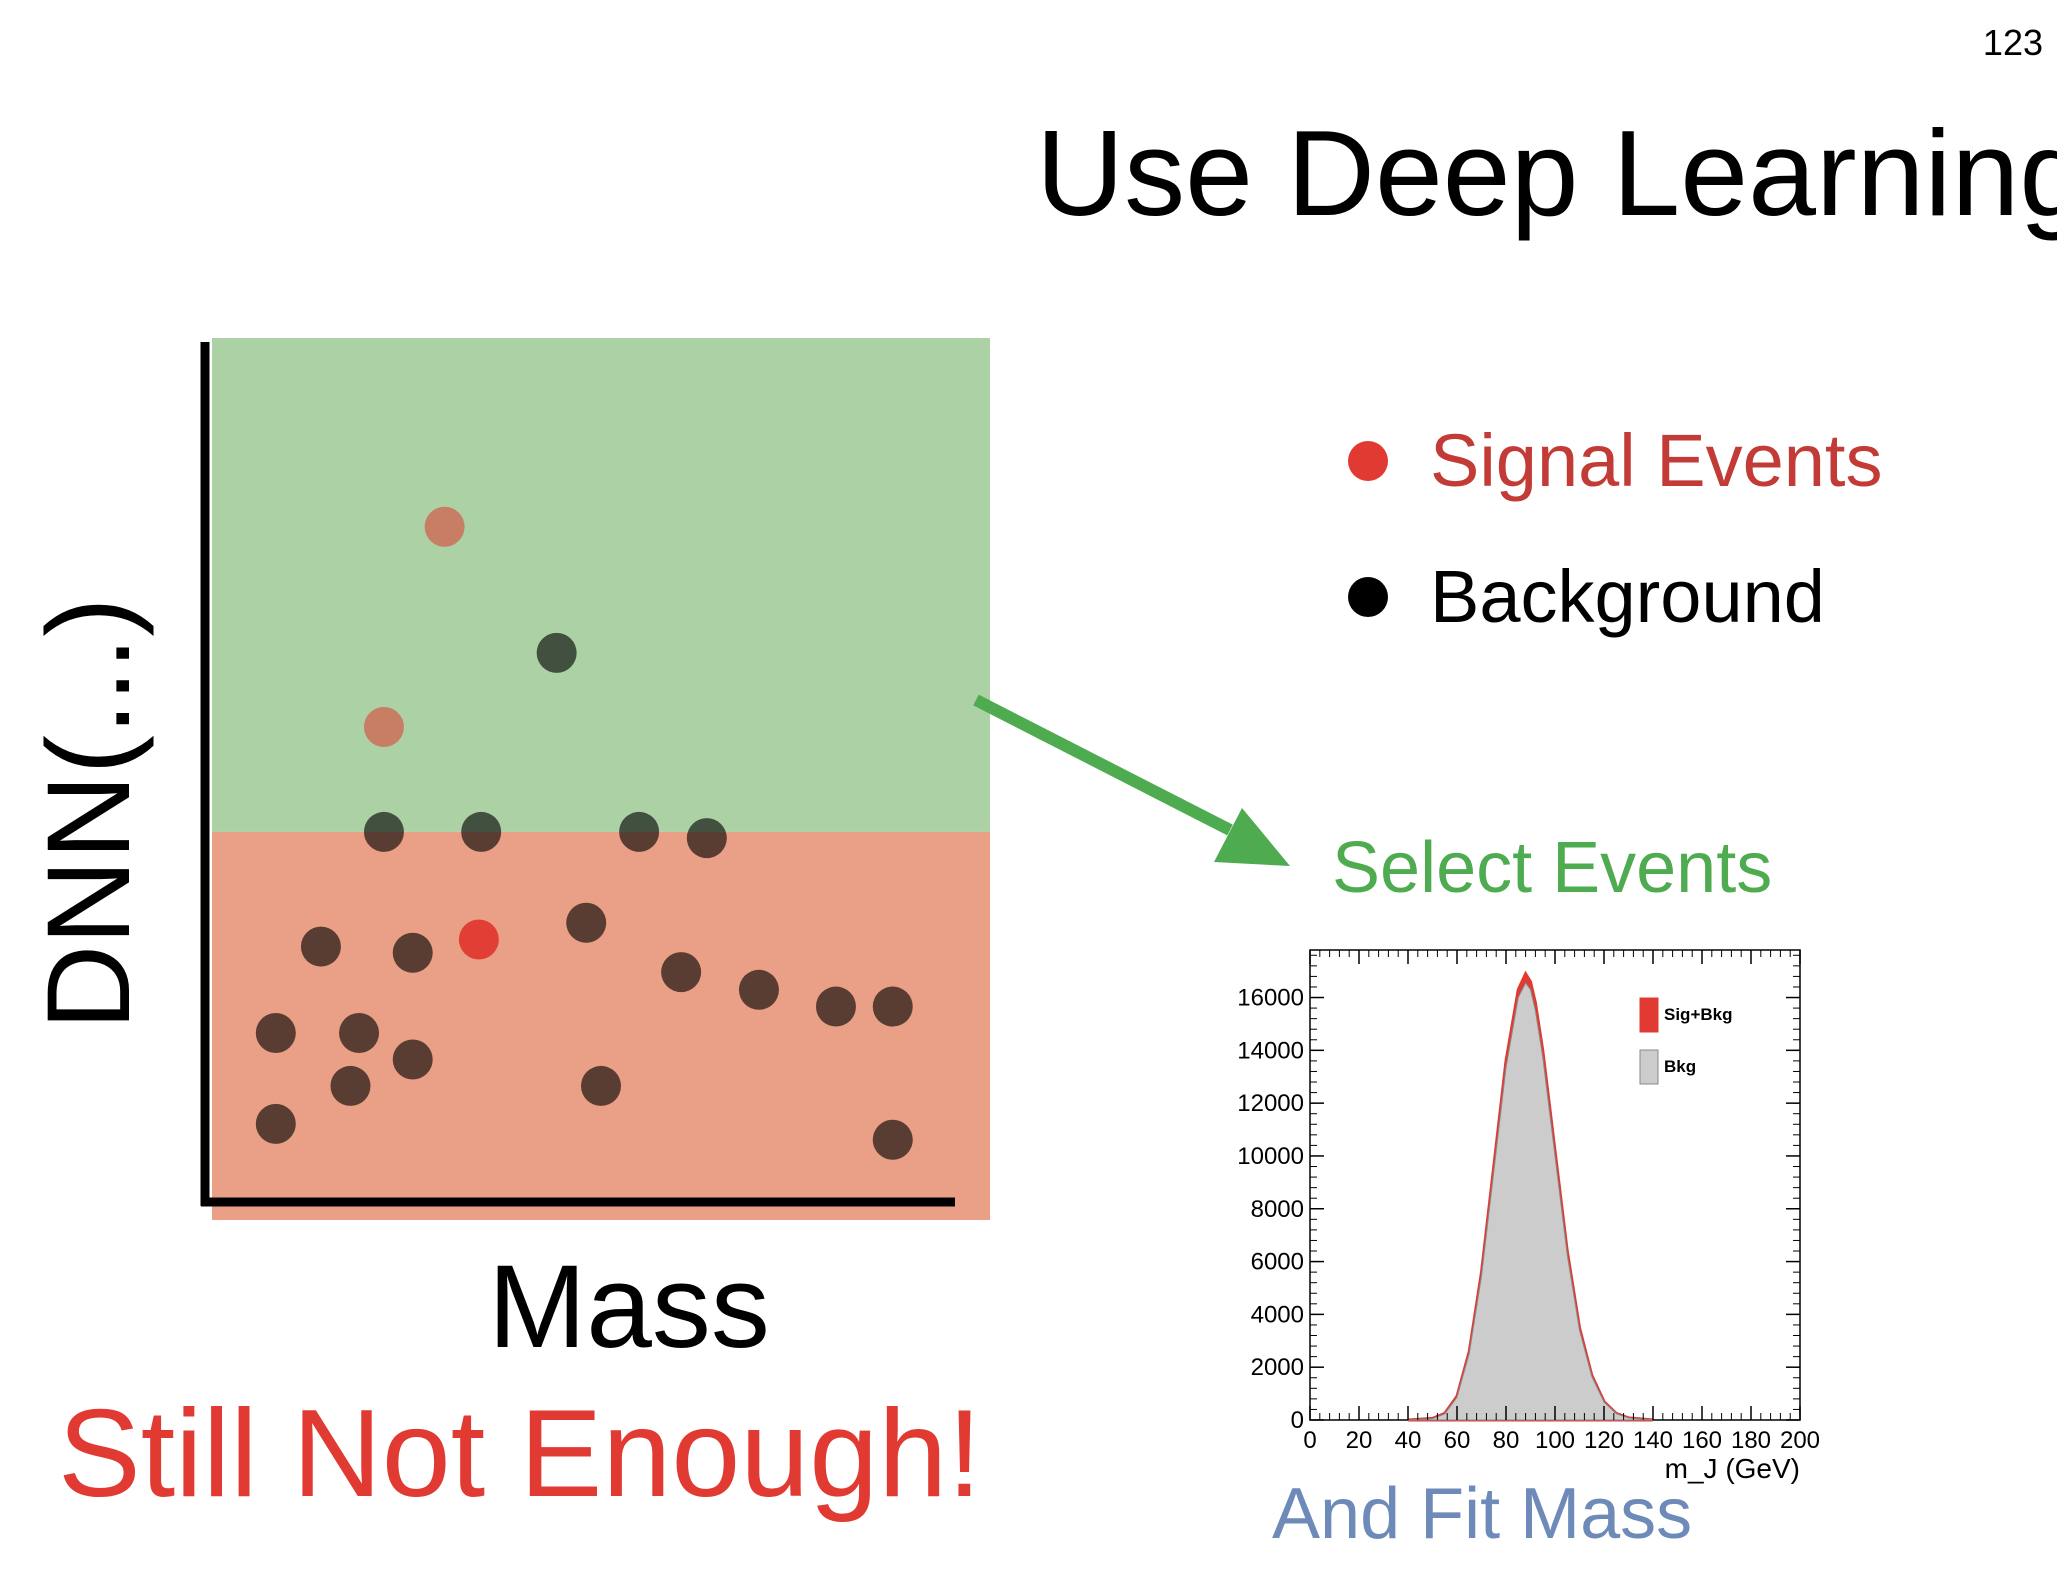 Image resolution: width=2057 pixels, height=1590 pixels. What do you see at coordinates (1627, 596) in the screenshot?
I see `legend-label-background: Background` at bounding box center [1627, 596].